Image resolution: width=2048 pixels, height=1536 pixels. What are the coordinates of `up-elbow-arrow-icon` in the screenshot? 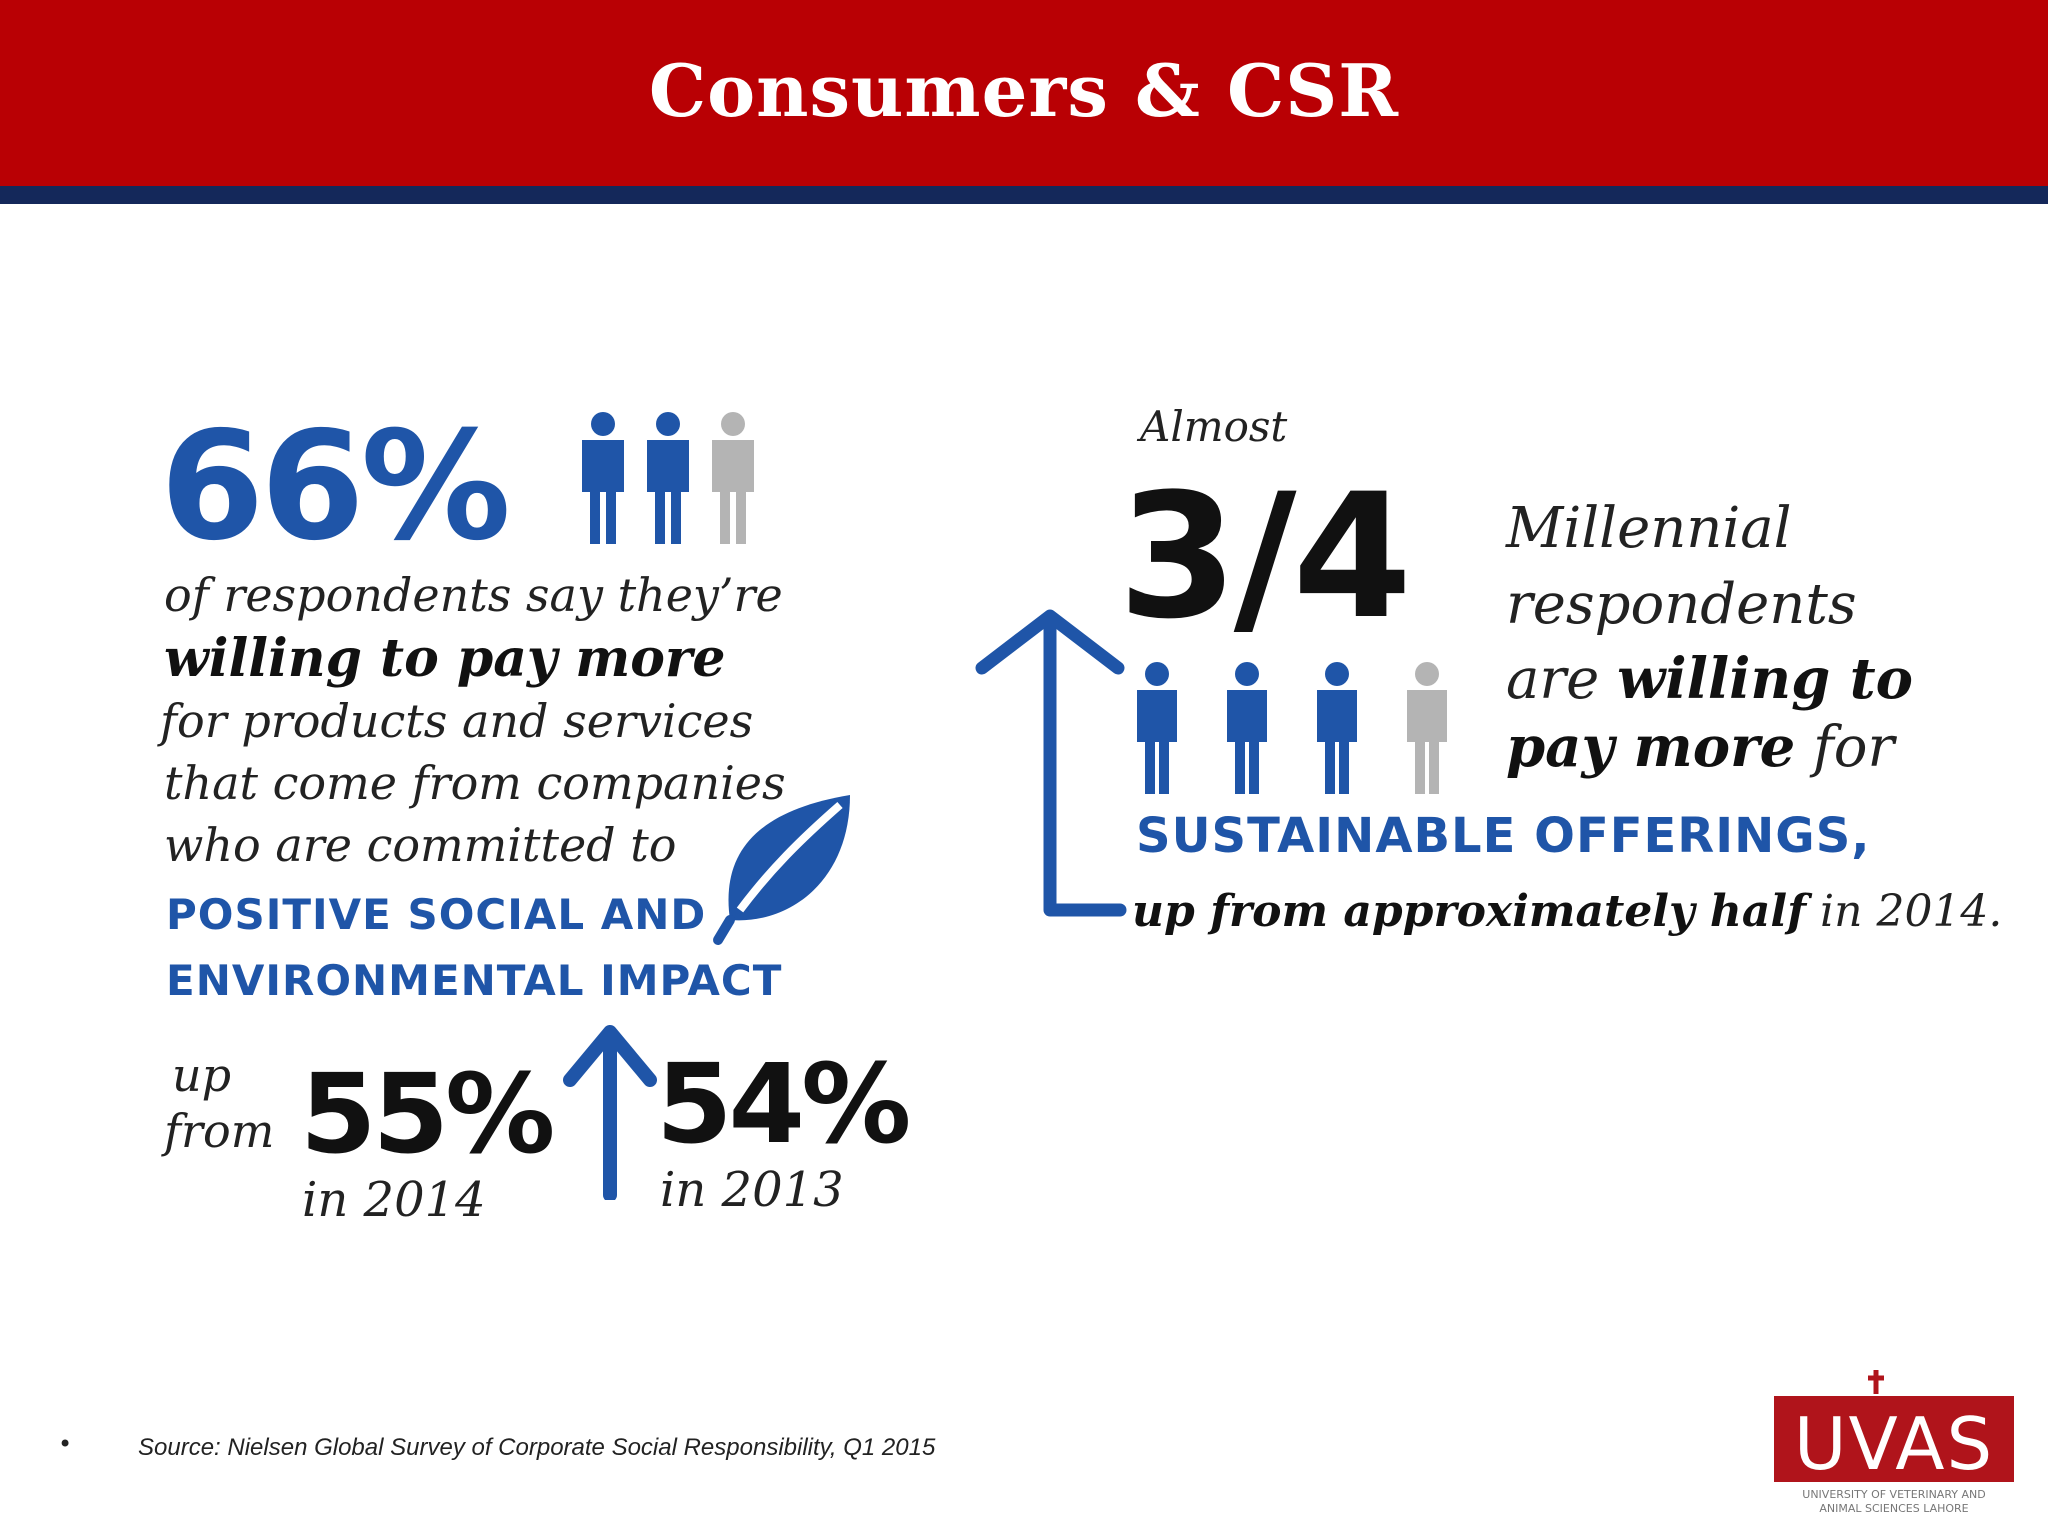 It's located at (1051, 763).